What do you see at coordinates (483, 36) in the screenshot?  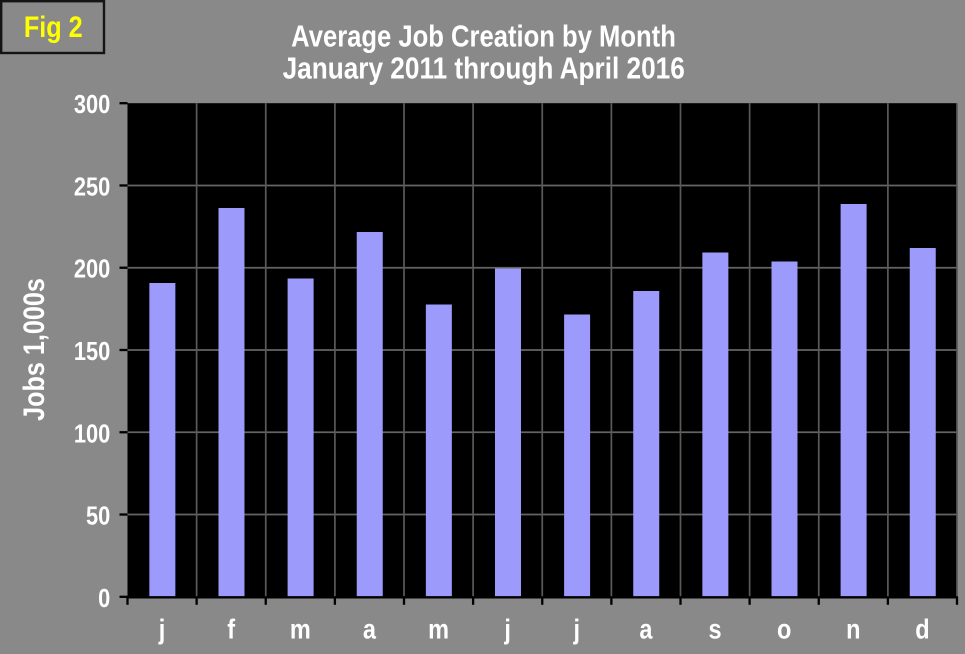 I see `svg-text: Average Job Creation by Month` at bounding box center [483, 36].